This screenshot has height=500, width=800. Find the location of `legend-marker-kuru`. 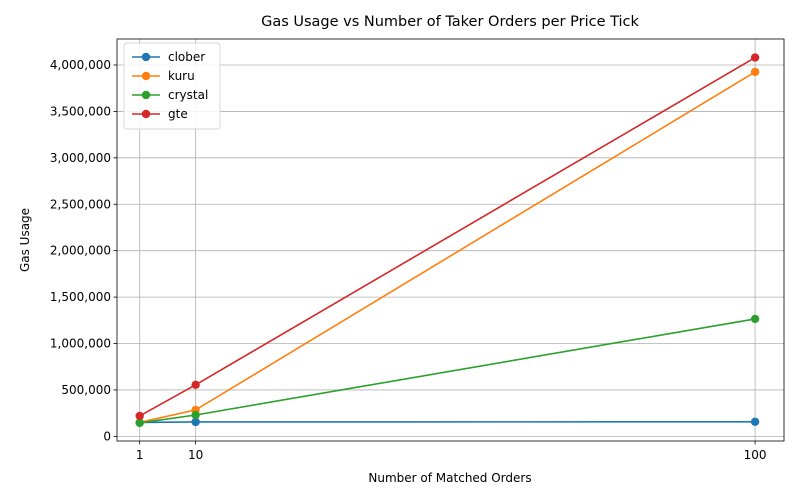

legend-marker-kuru is located at coordinates (146, 76).